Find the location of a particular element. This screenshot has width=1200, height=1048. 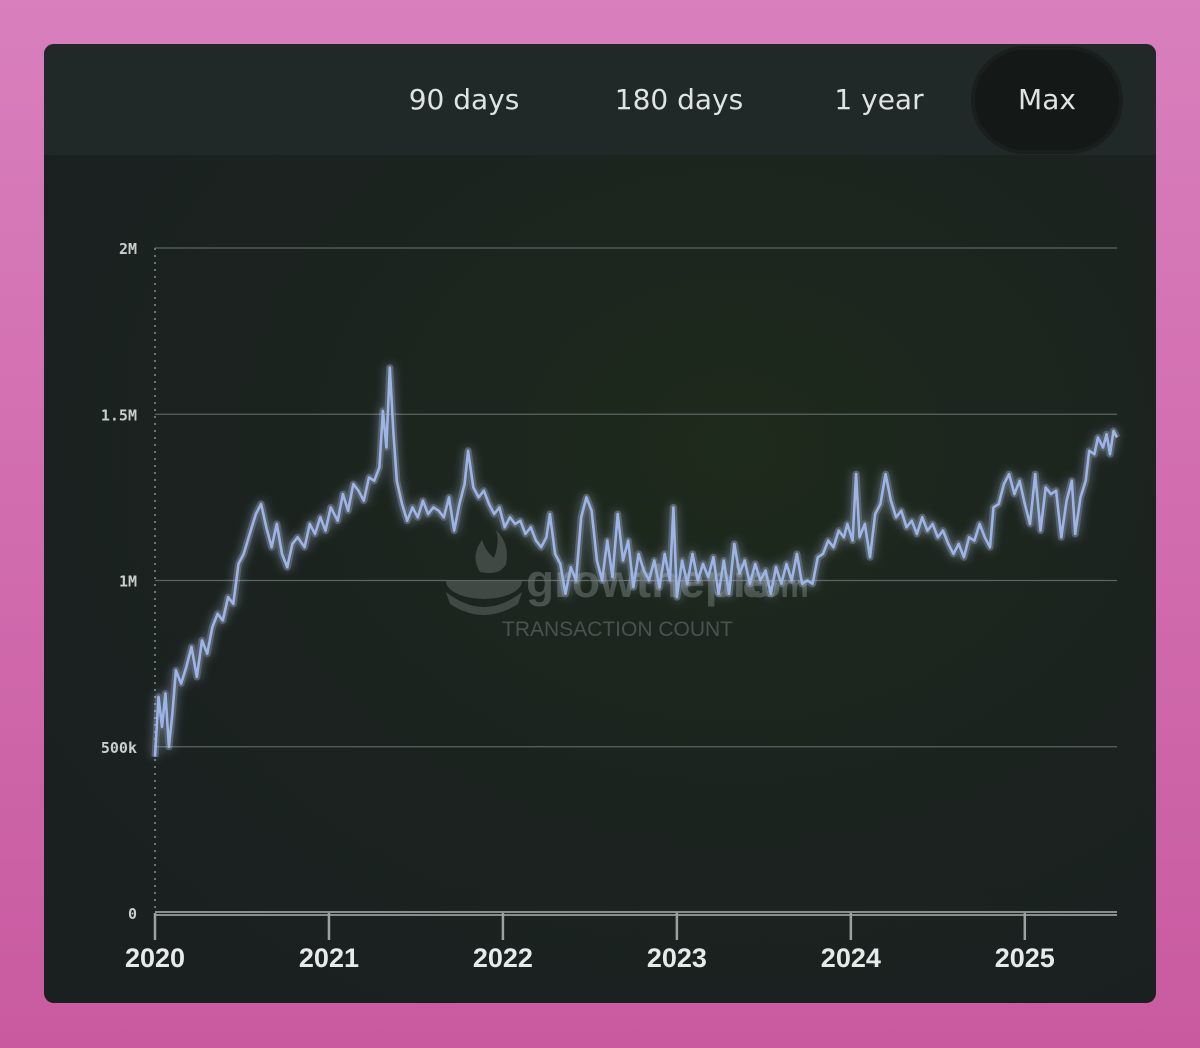

x-tick-label: 2024 is located at coordinates (851, 958).